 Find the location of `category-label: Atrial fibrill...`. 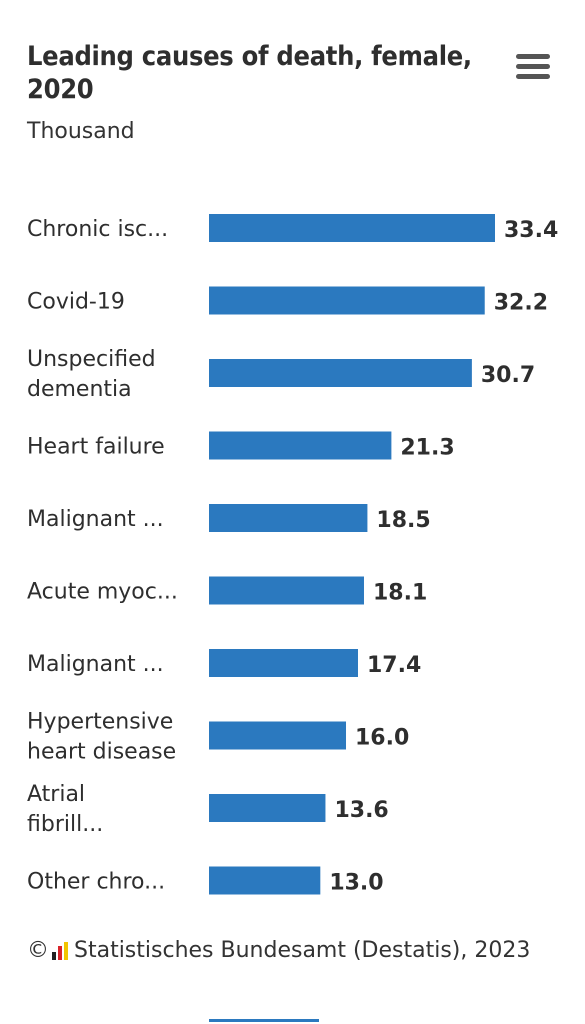

category-label: Atrial fibrill... is located at coordinates (65, 809).